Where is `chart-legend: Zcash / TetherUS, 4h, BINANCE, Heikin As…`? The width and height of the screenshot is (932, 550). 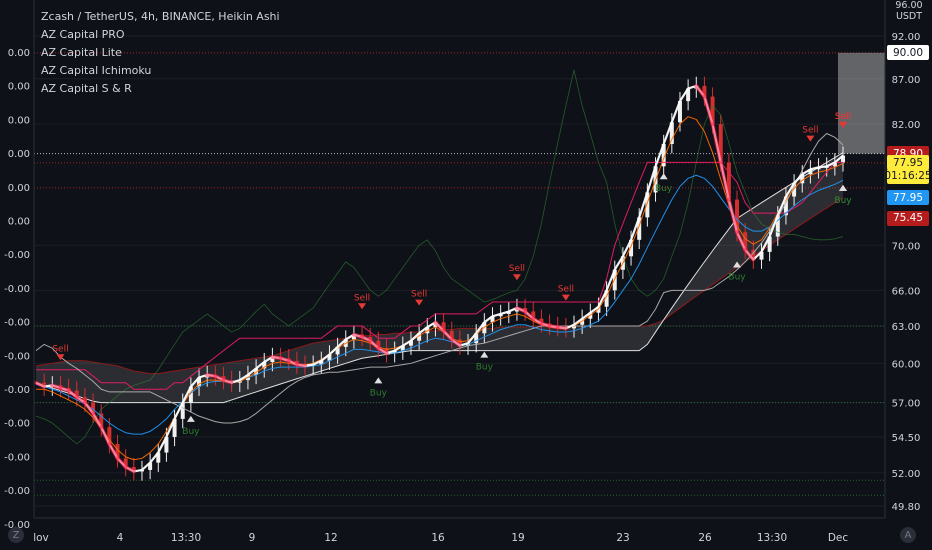 chart-legend: Zcash / TetherUS, 4h, BINANCE, Heikin As… is located at coordinates (160, 53).